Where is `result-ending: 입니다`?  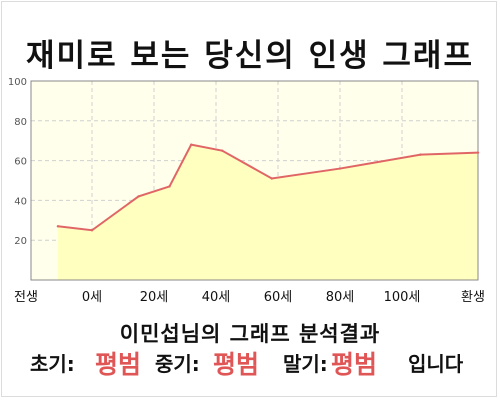 result-ending: 입니다 is located at coordinates (436, 364).